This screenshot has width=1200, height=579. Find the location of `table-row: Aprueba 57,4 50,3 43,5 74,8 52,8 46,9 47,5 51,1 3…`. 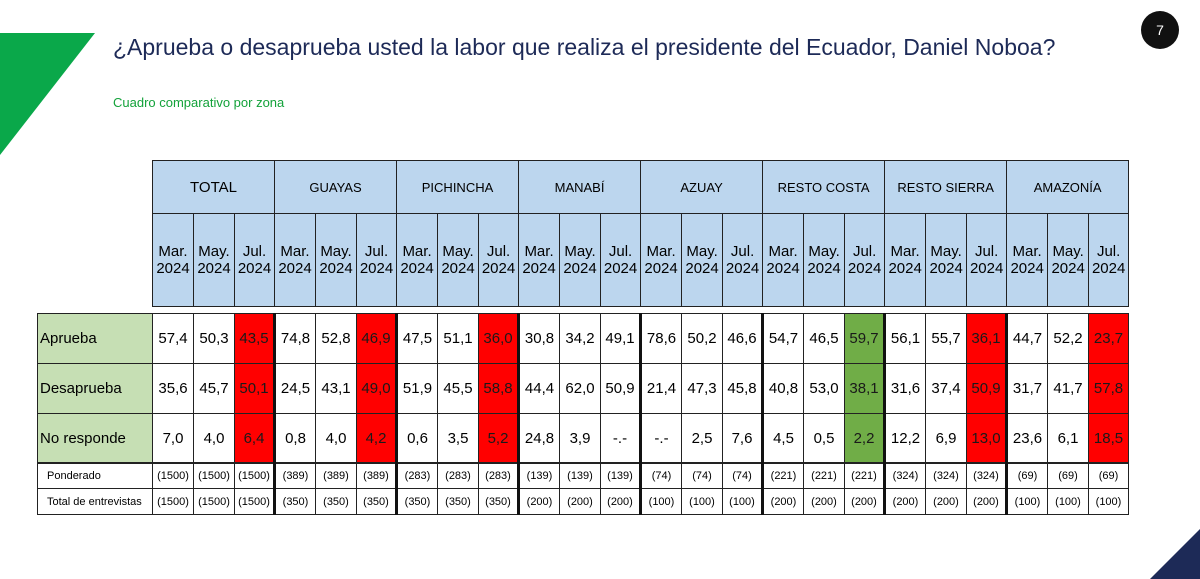

table-row: Aprueba 57,4 50,3 43,5 74,8 52,8 46,9 47,5 51,1 3… is located at coordinates (583, 338).